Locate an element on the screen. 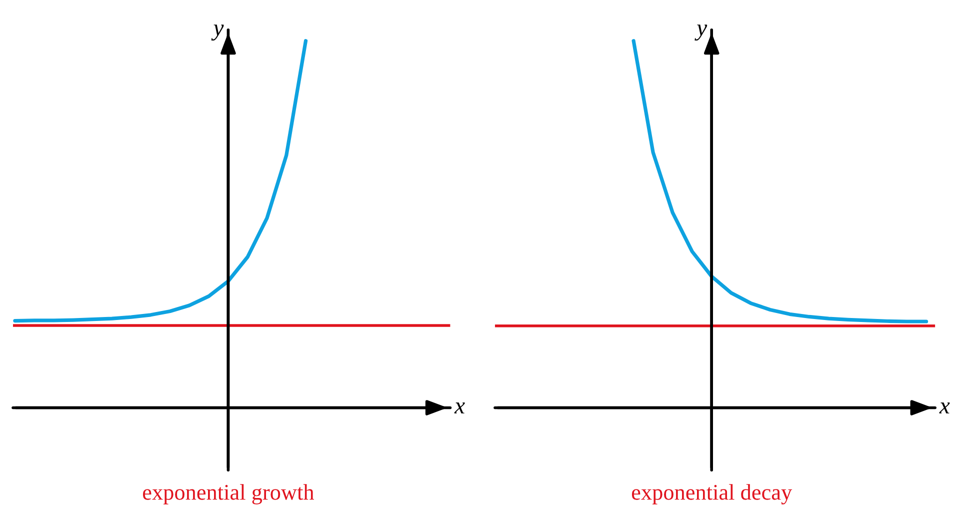 The height and width of the screenshot is (506, 963). text: exponential growth is located at coordinates (228, 494).